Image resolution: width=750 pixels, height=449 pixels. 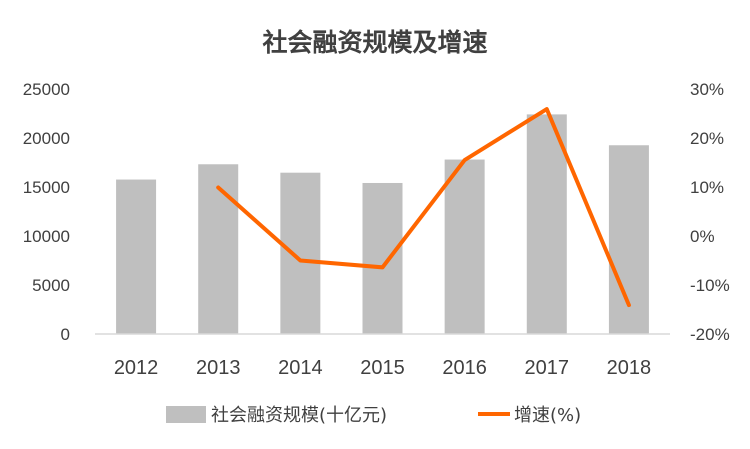 I want to click on left-tick-label: 25000, so click(x=46, y=89).